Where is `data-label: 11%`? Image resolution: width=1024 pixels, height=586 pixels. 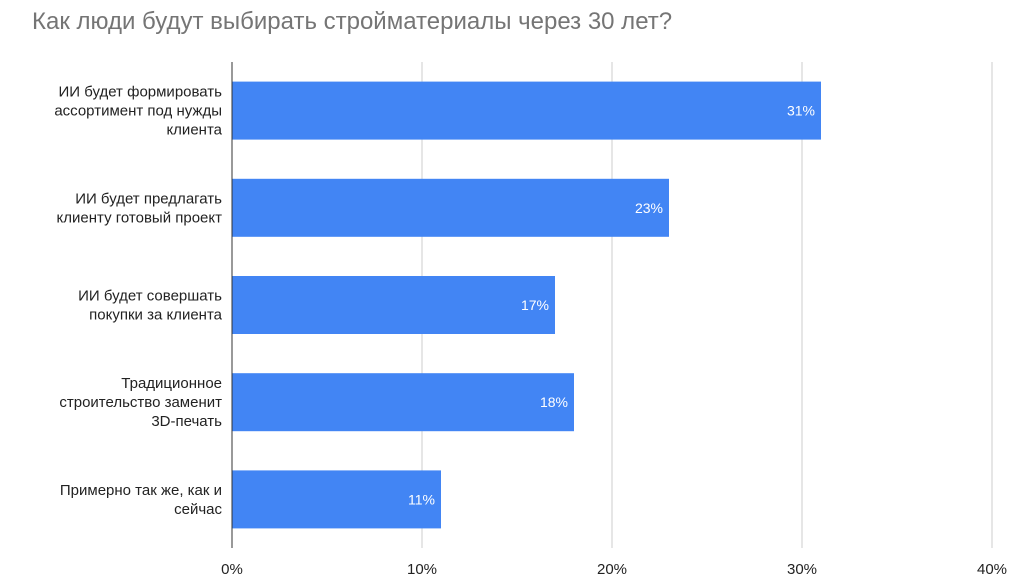 data-label: 11% is located at coordinates (421, 499).